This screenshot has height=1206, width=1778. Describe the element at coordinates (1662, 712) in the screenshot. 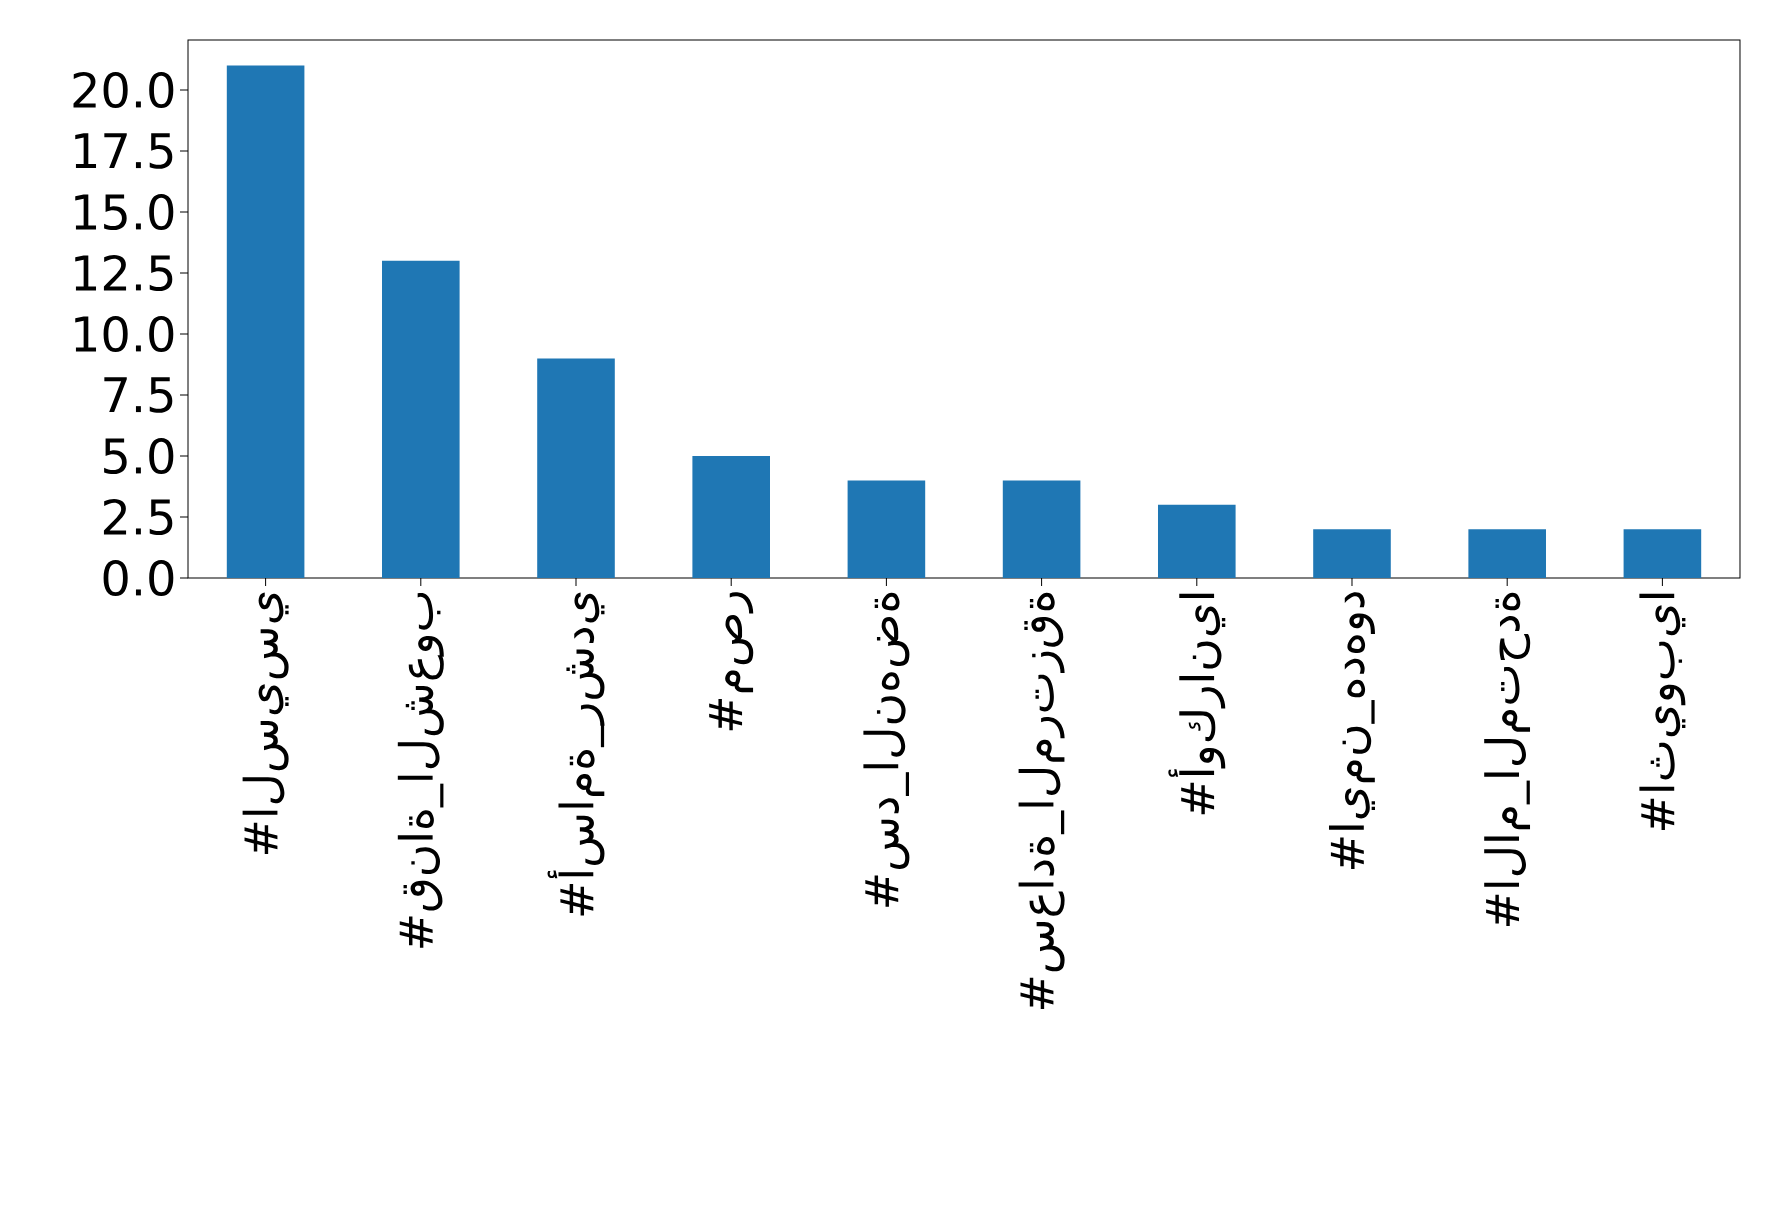

I see `x-tick-label: #اثيوبيا` at that location.